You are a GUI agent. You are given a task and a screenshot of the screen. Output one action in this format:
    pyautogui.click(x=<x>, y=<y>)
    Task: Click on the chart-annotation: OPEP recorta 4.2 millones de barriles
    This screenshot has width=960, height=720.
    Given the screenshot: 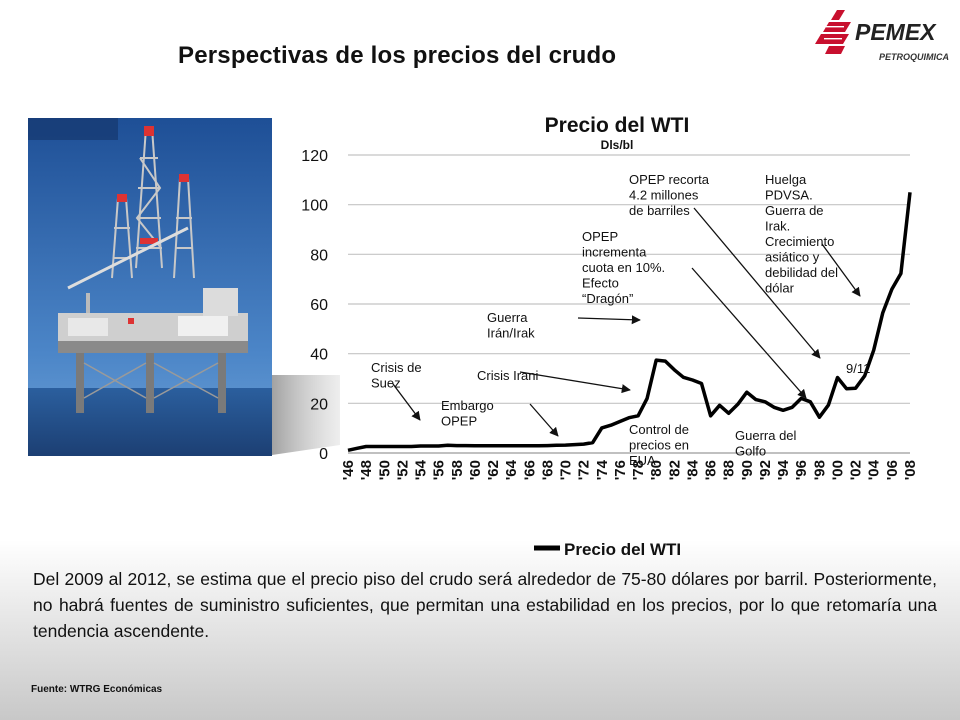 What is the action you would take?
    pyautogui.click(x=669, y=195)
    